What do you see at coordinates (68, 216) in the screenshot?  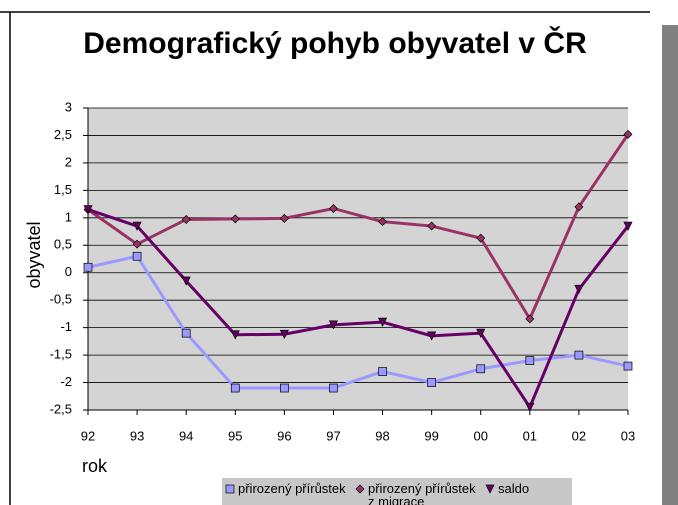 I see `y-tick-label: 1` at bounding box center [68, 216].